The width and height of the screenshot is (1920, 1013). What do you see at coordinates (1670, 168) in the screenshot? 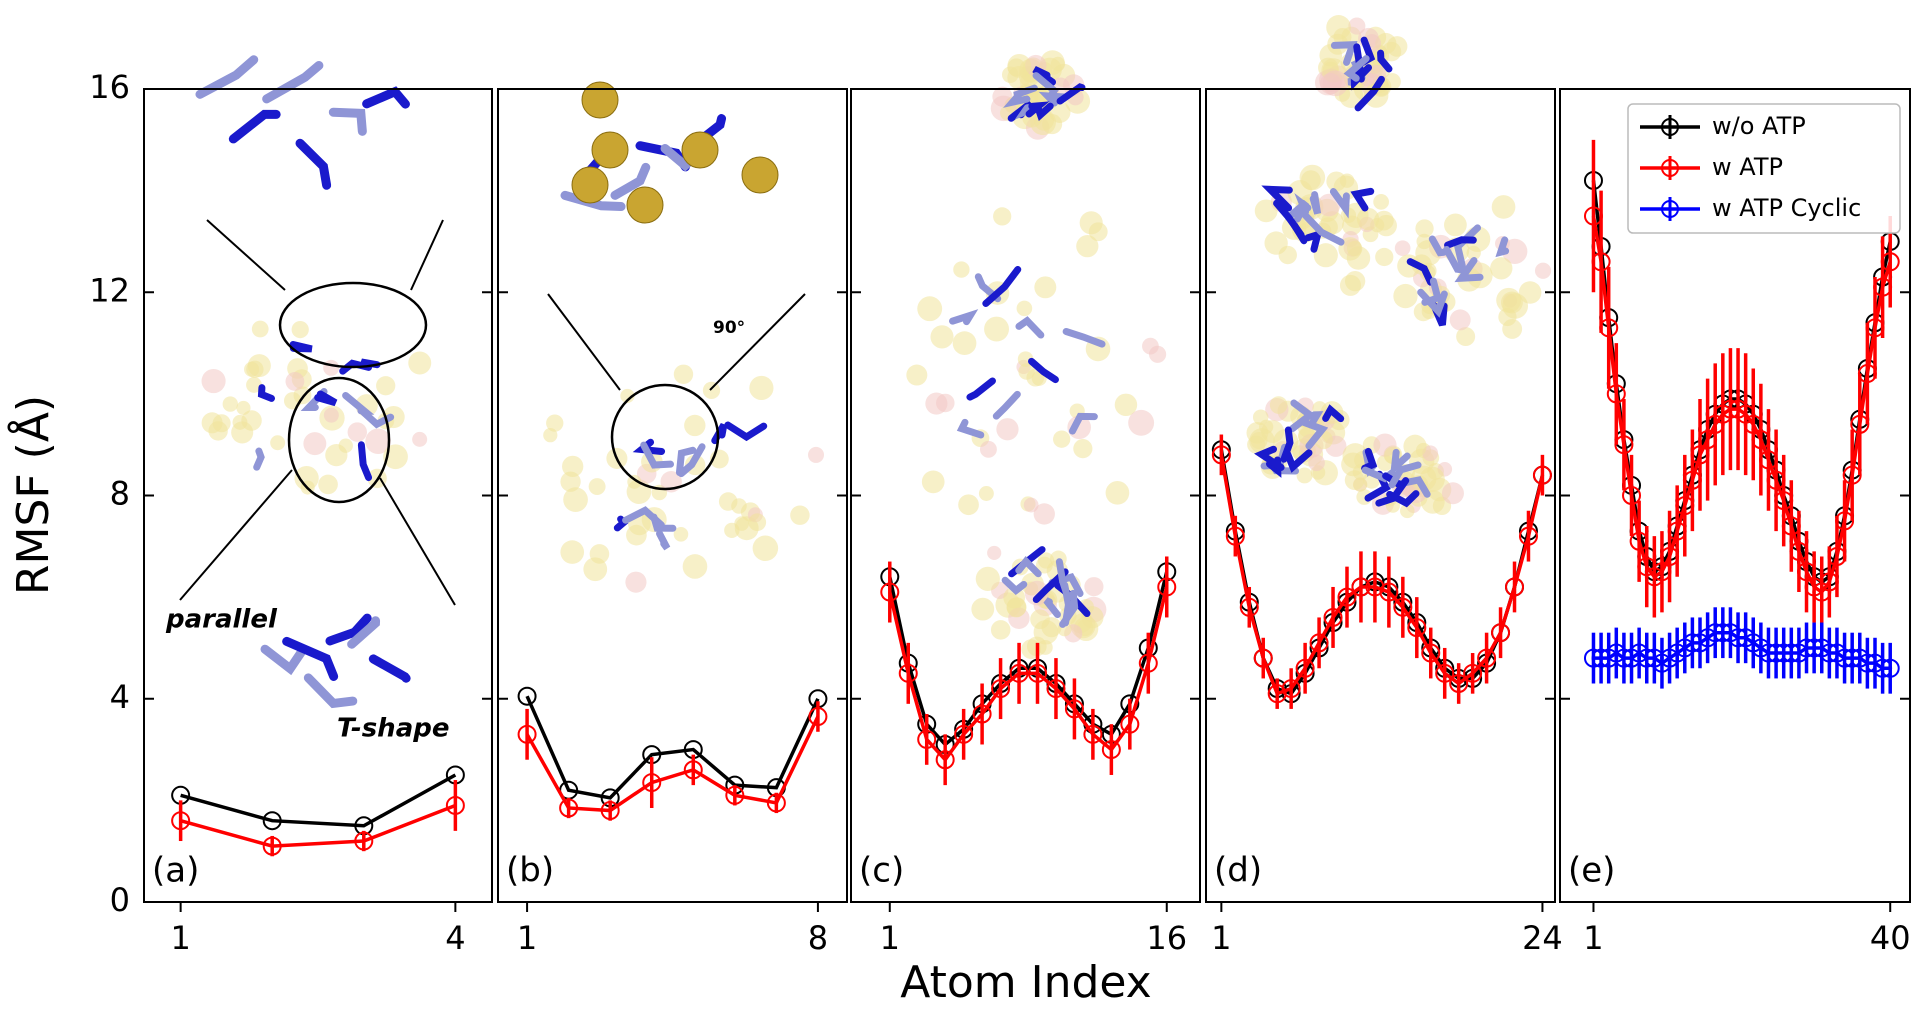
I see `legend-marker` at bounding box center [1670, 168].